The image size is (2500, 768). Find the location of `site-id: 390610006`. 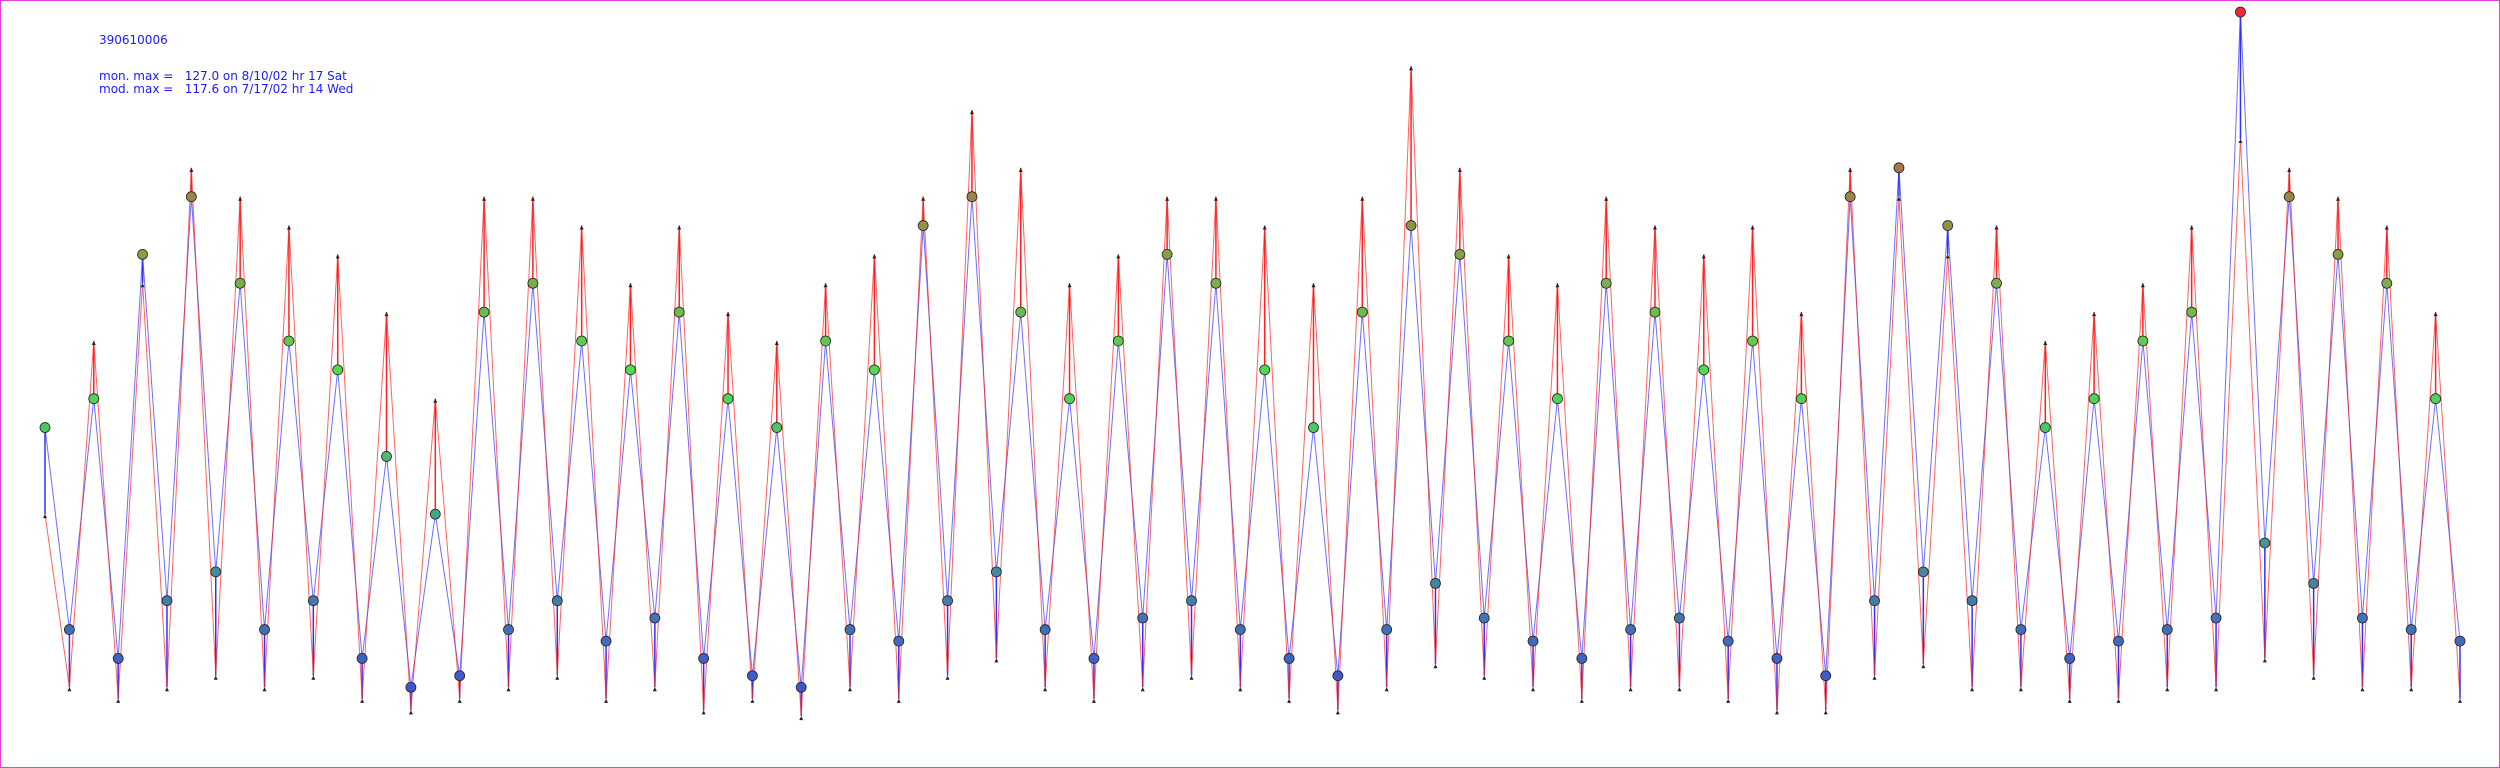

site-id: 390610006 is located at coordinates (133, 40).